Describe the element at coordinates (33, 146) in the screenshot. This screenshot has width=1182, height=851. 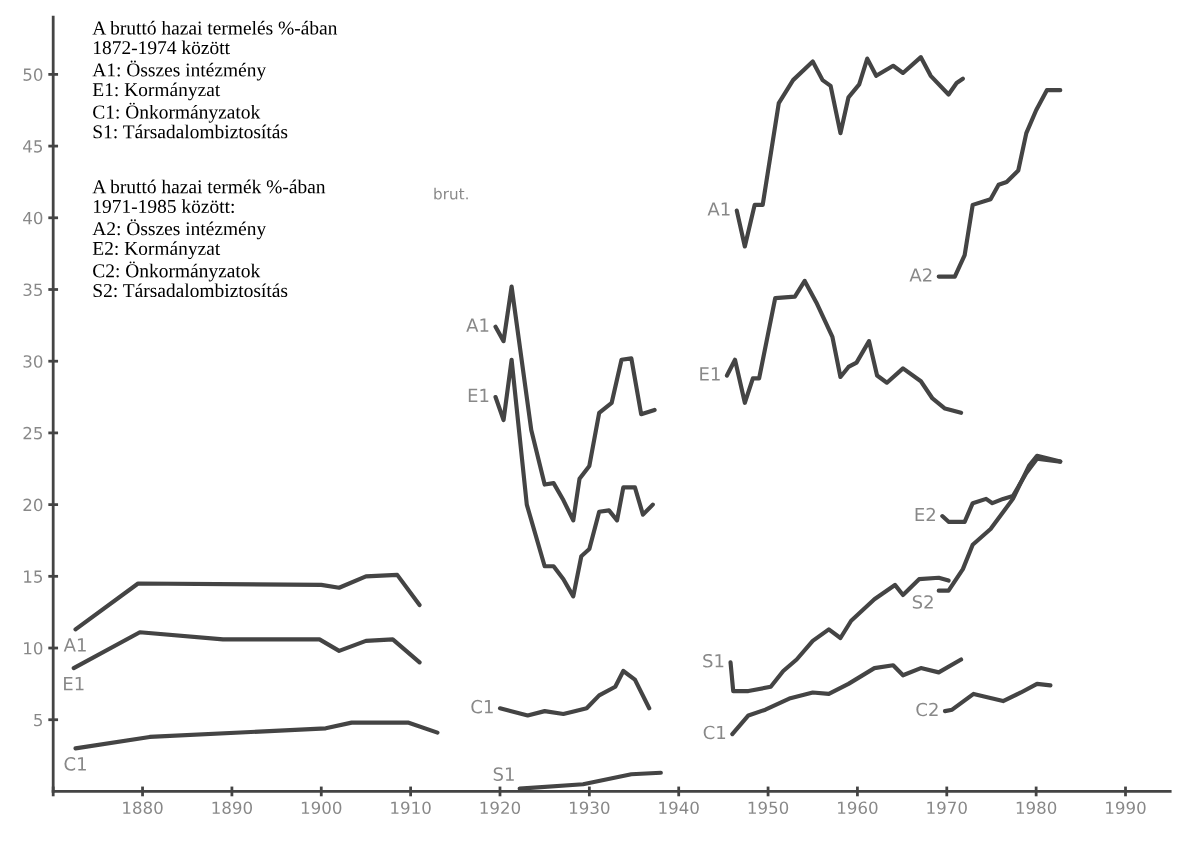
I see `y-tick-label: 45` at that location.